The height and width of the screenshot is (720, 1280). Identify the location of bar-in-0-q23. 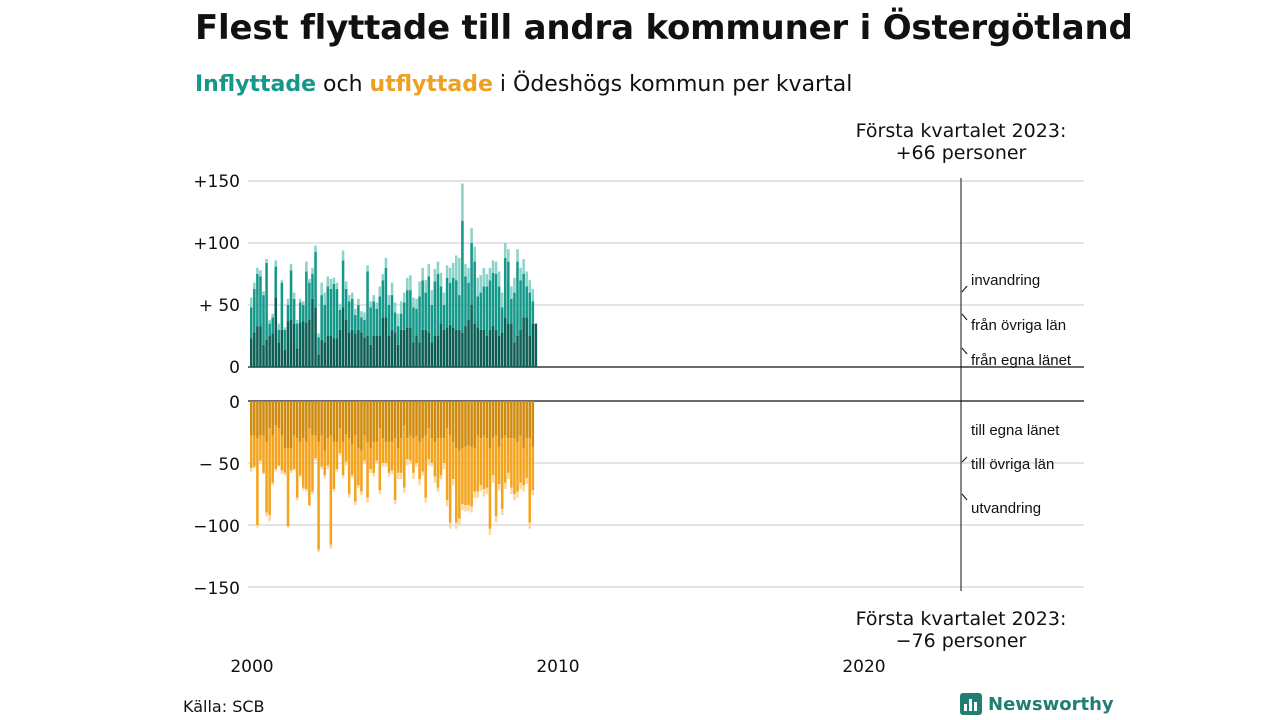
(321, 353).